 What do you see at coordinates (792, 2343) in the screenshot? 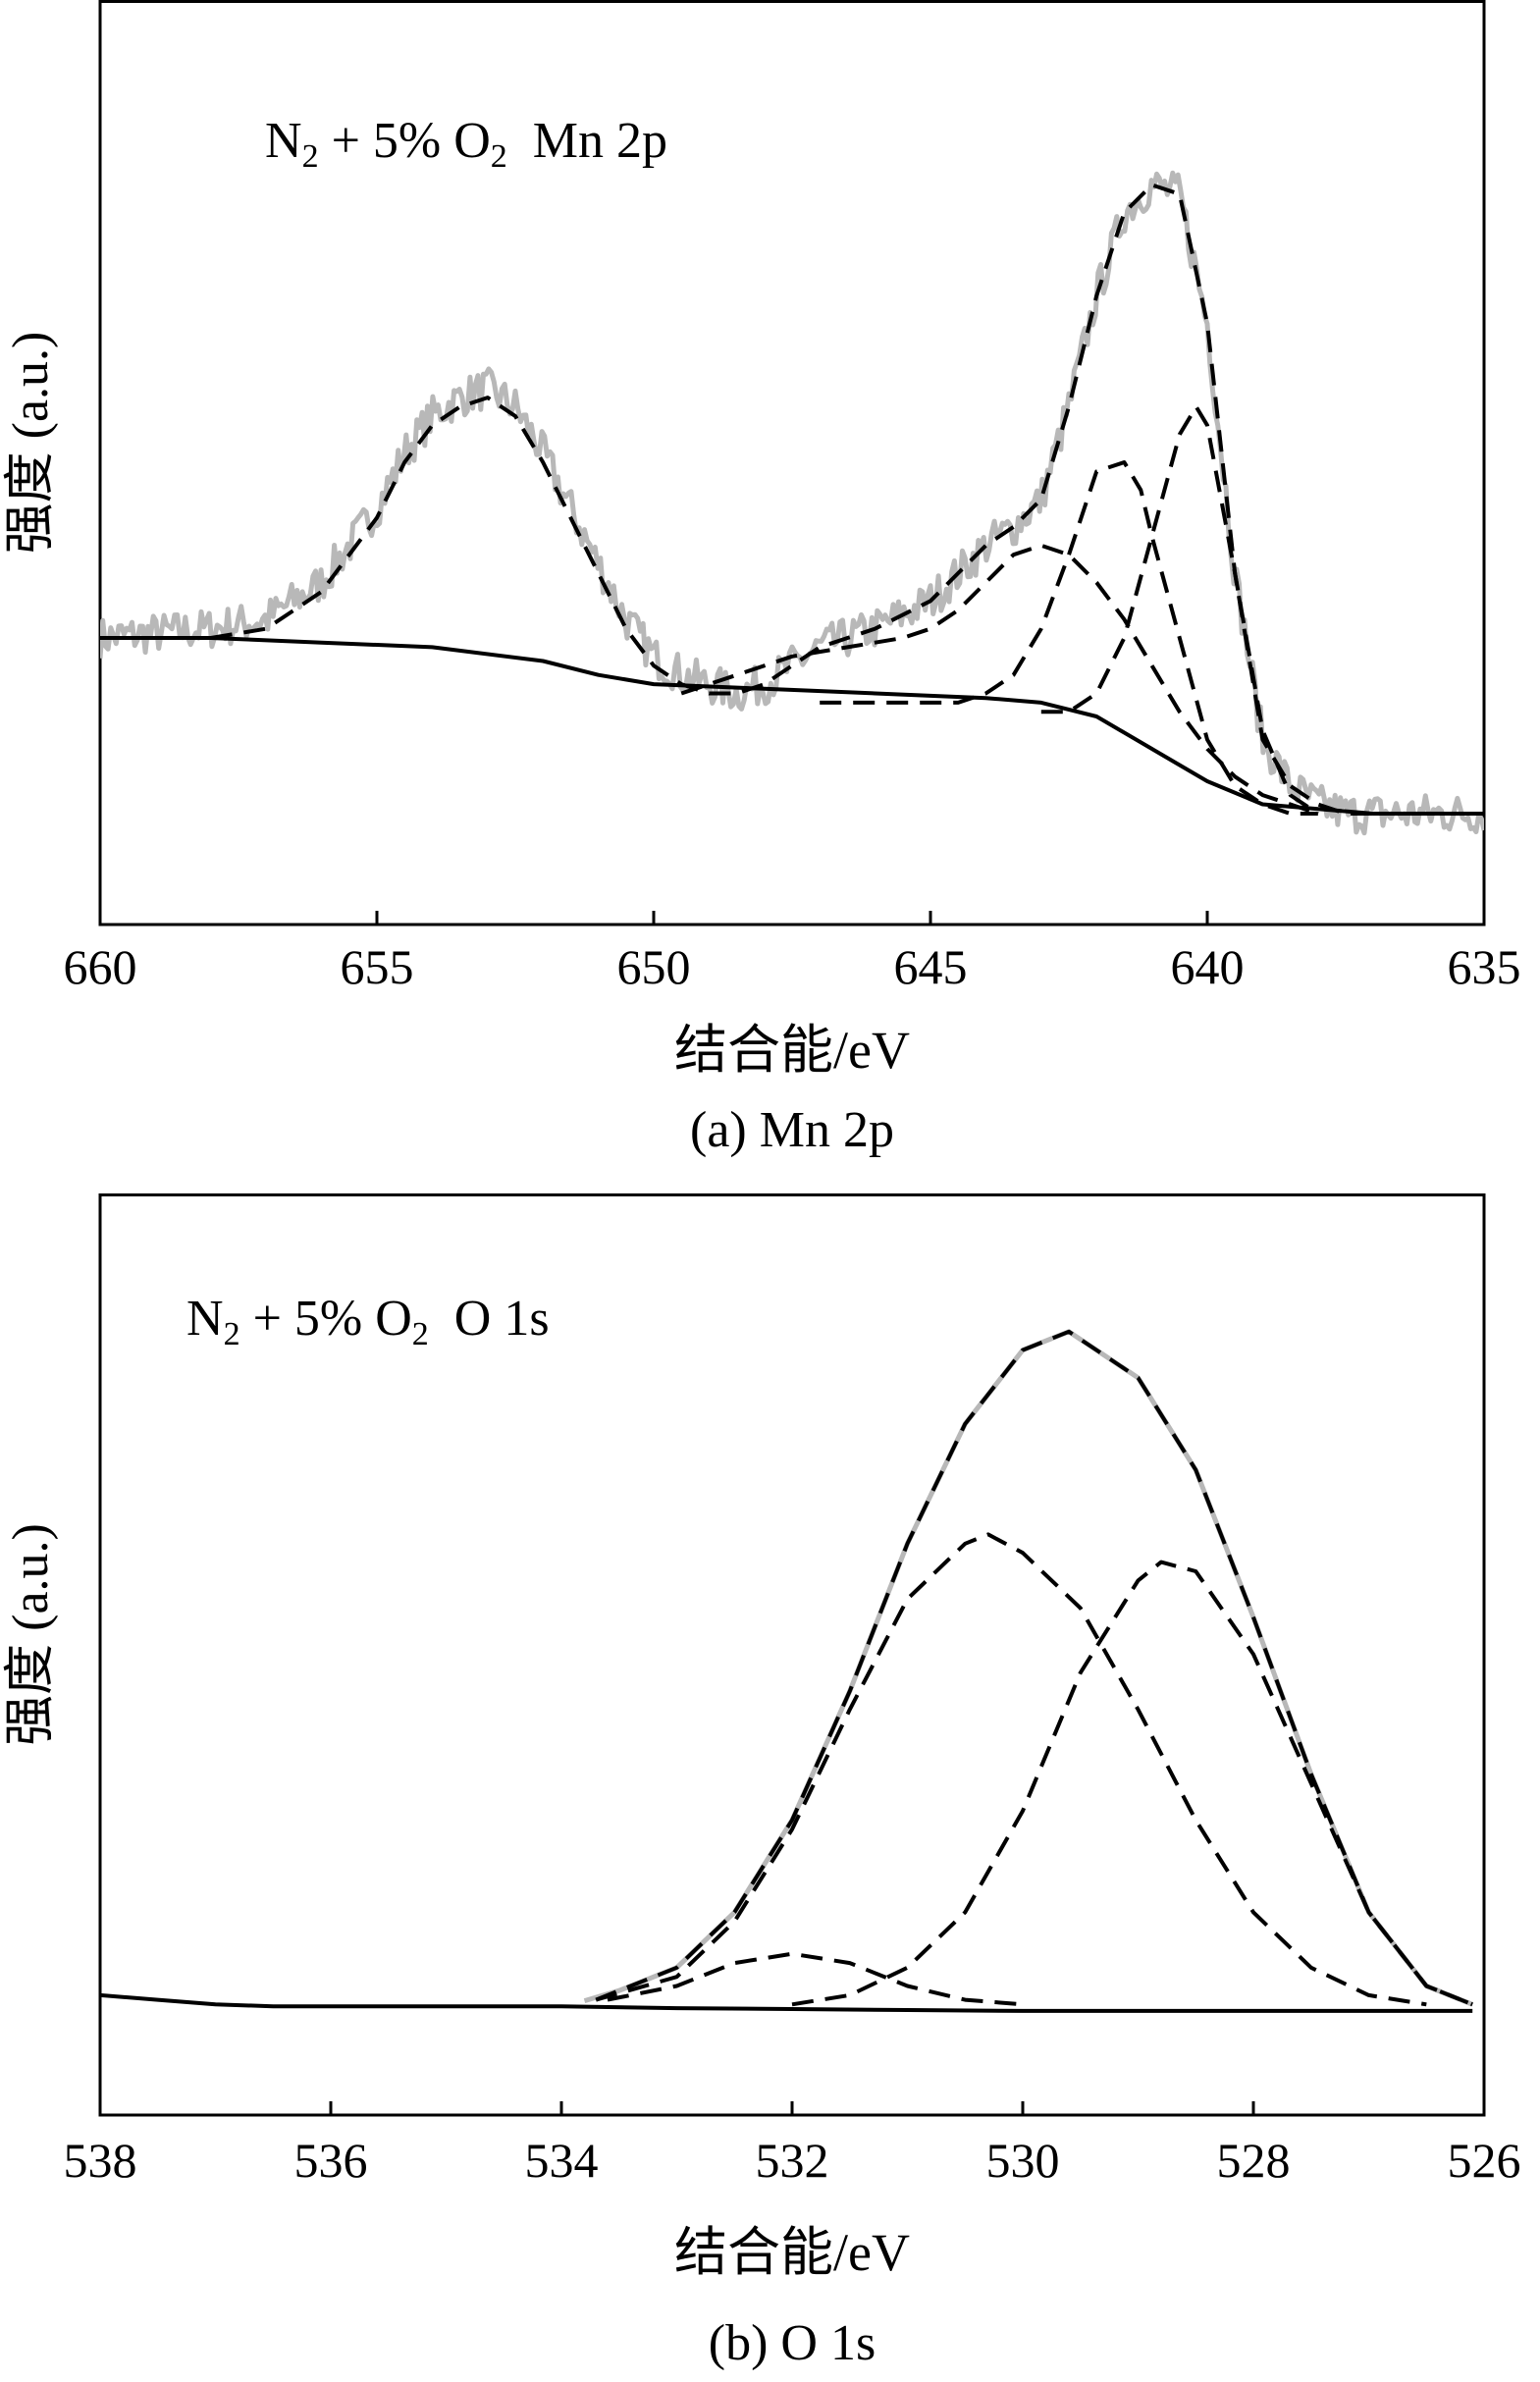
I see `panel-caption: (b) O 1s` at bounding box center [792, 2343].